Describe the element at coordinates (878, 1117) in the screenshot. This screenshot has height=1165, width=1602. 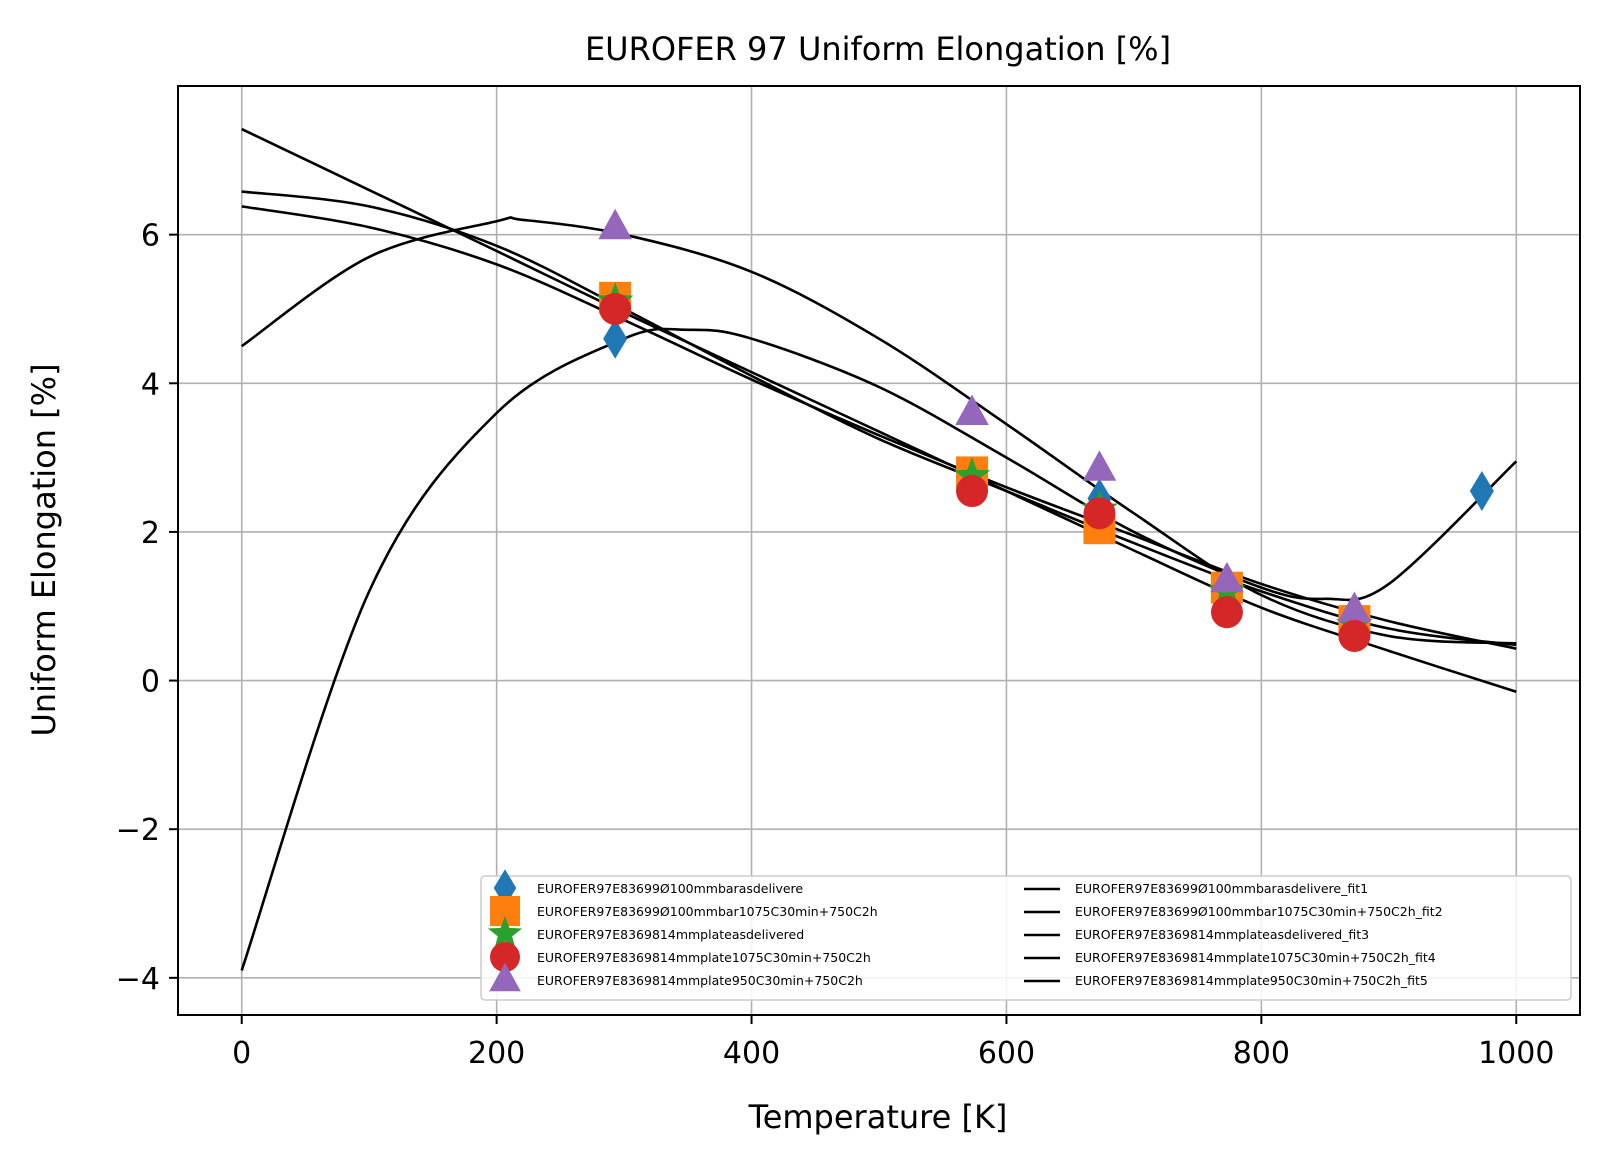
I see `x-axis-label: Temperature [K]` at that location.